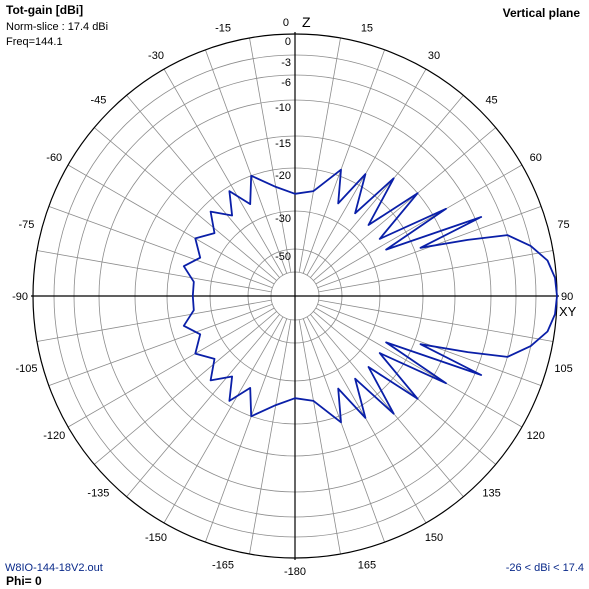  I want to click on angle-tick-label: 60, so click(536, 158).